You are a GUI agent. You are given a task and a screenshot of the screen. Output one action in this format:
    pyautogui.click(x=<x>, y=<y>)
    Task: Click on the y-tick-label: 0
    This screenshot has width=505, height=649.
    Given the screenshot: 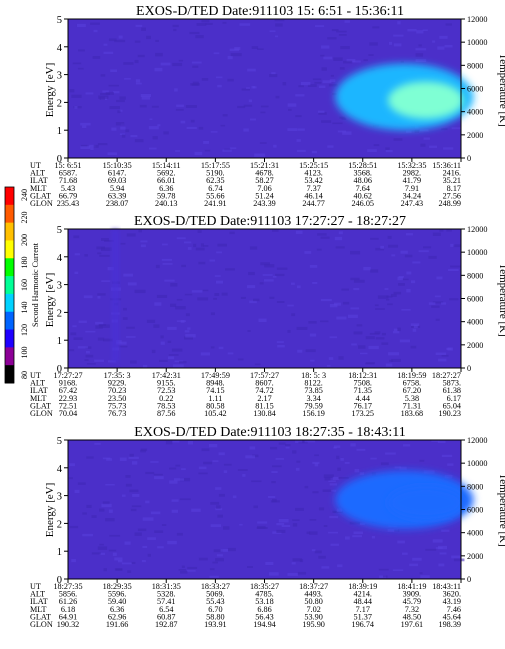 What is the action you would take?
    pyautogui.click(x=59, y=159)
    